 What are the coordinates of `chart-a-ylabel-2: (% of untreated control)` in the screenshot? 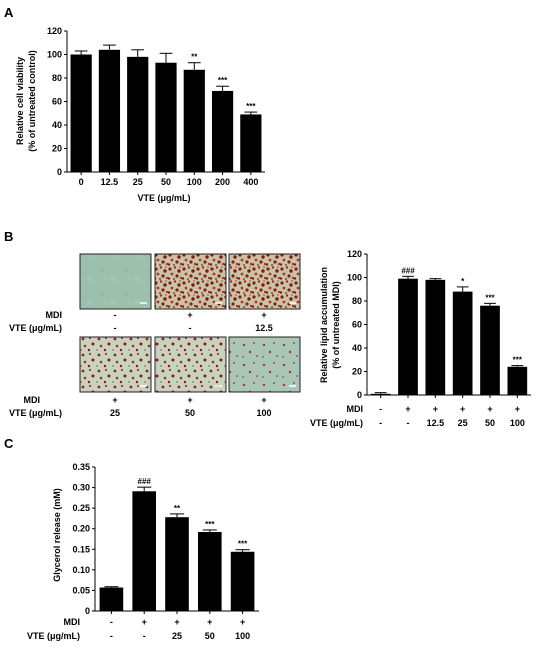 It's located at (32, 101).